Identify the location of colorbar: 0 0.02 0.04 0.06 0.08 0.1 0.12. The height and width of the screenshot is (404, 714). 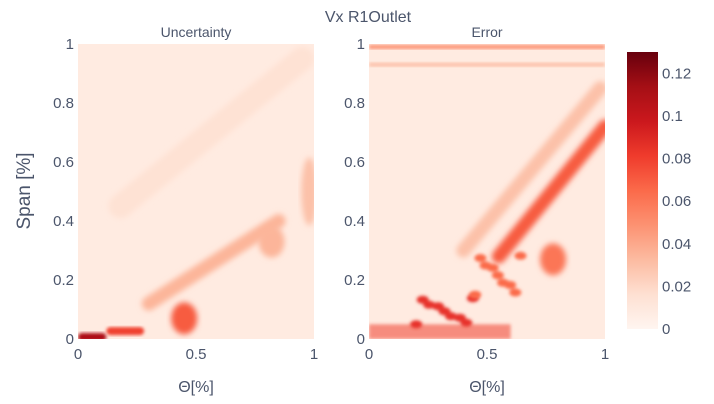
(659, 195).